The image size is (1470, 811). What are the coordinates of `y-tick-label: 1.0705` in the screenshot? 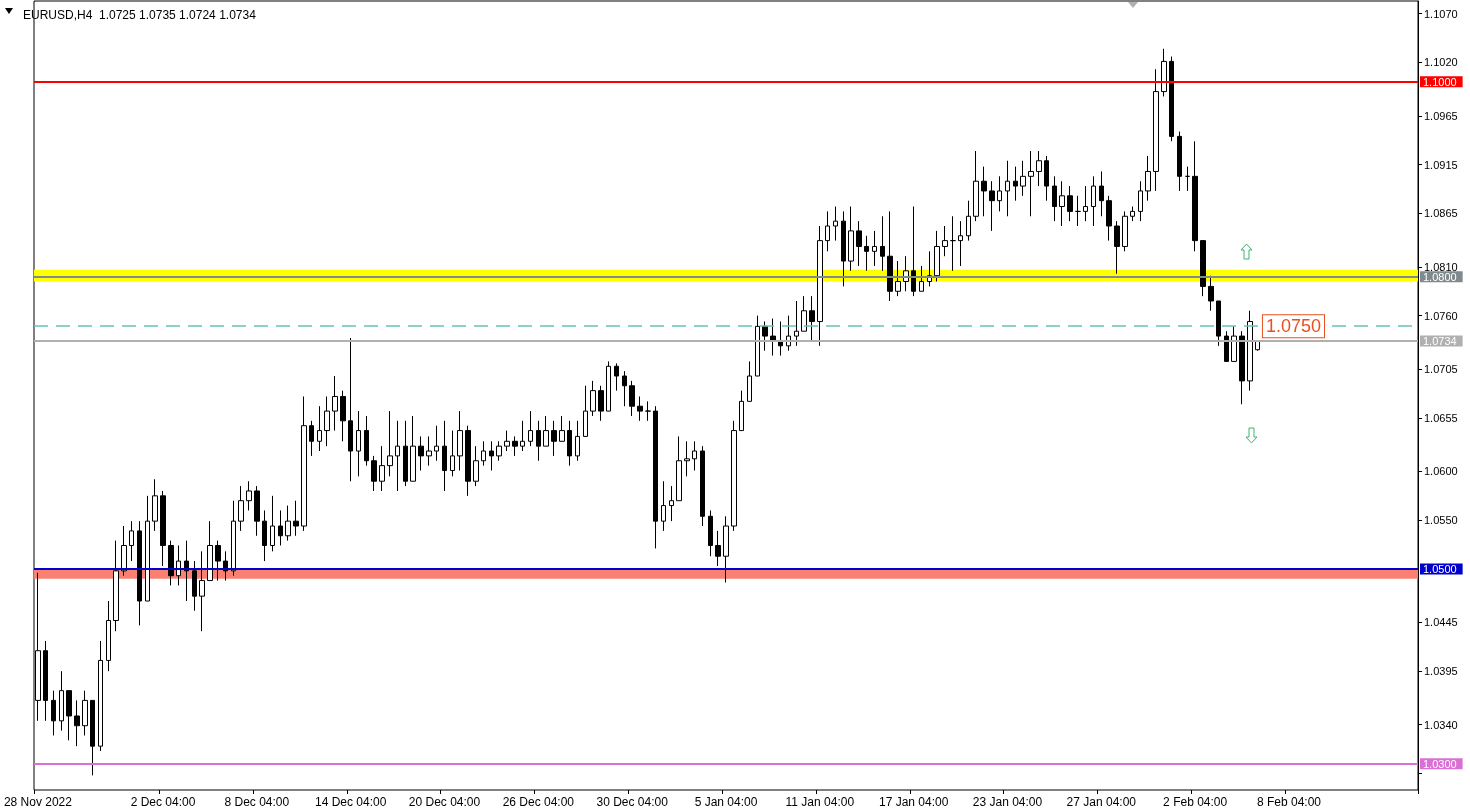 It's located at (1441, 369).